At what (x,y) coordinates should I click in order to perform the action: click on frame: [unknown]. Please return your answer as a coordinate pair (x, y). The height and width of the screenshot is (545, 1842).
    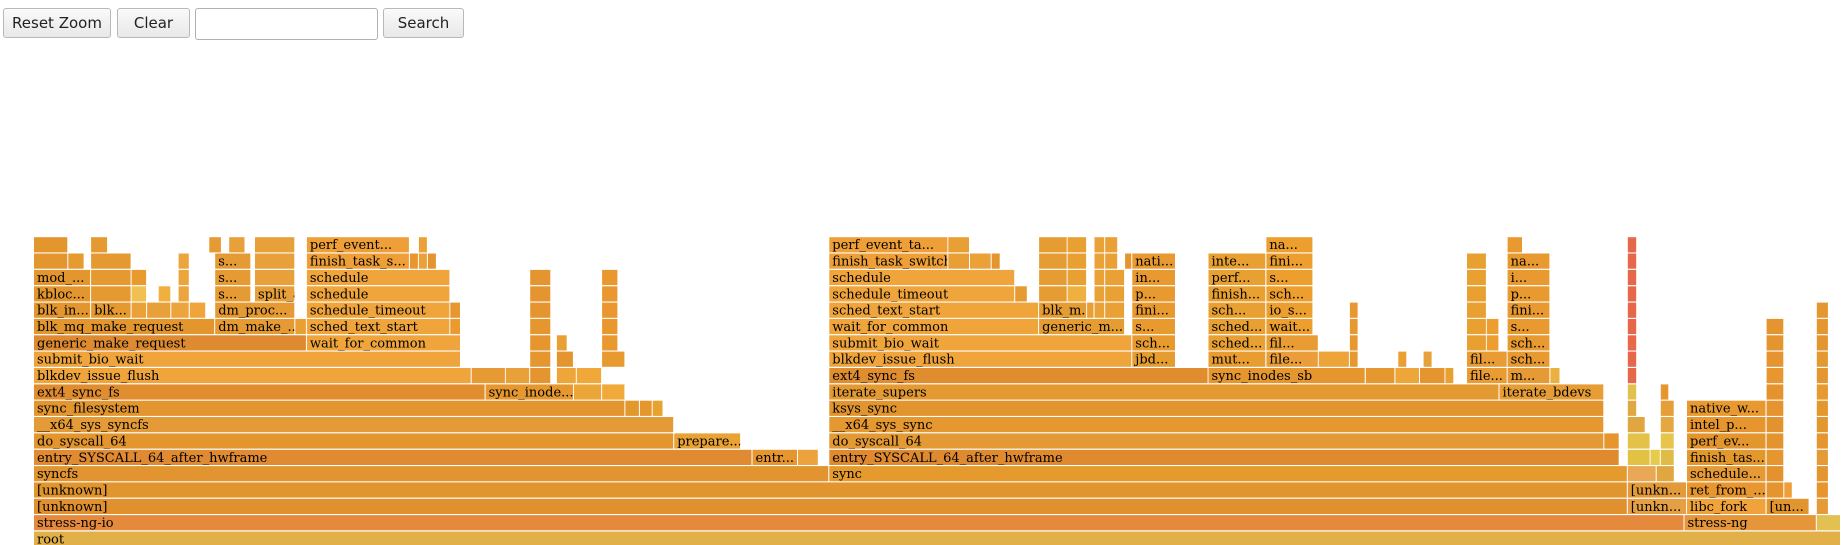
    Looking at the image, I should click on (830, 490).